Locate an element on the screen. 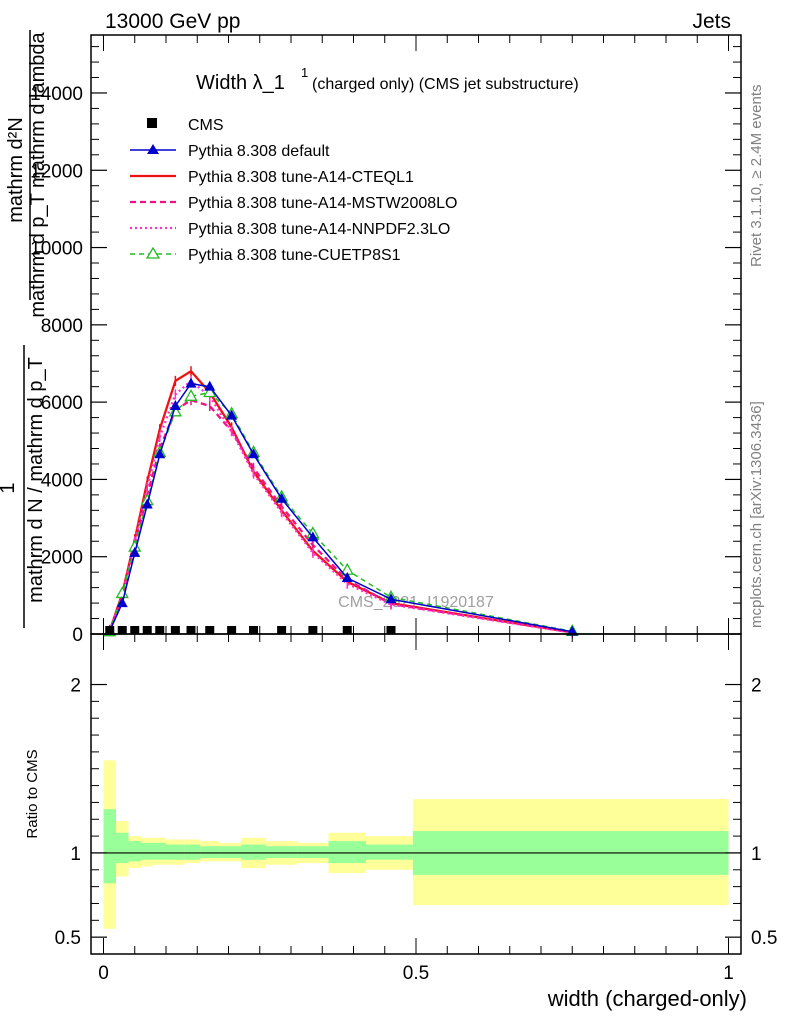 This screenshot has height=1024, width=786. ratio-y-axis-label: Ratio to CMS is located at coordinates (32, 793).